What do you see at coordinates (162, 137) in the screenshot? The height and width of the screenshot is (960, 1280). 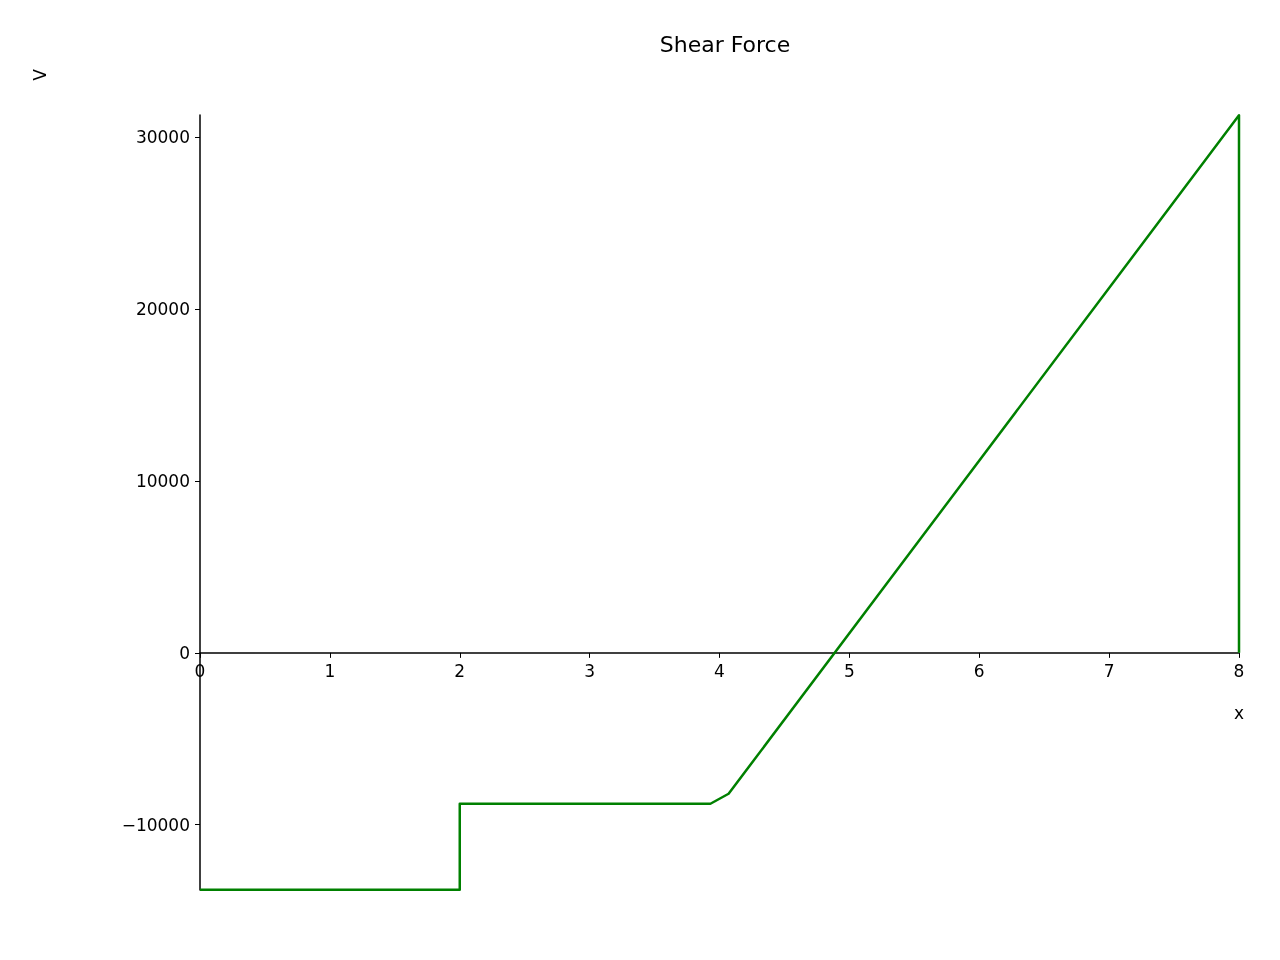 I see `y-tick-label: 30000` at bounding box center [162, 137].